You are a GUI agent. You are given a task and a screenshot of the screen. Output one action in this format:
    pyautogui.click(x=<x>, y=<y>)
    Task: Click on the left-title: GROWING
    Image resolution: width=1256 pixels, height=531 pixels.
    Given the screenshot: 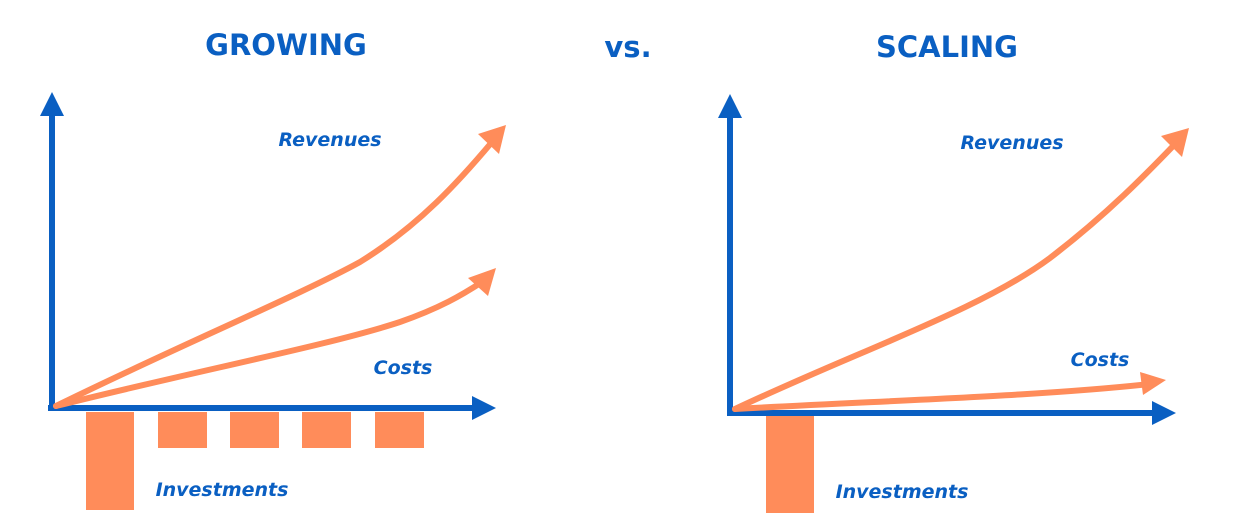 What is the action you would take?
    pyautogui.click(x=286, y=45)
    